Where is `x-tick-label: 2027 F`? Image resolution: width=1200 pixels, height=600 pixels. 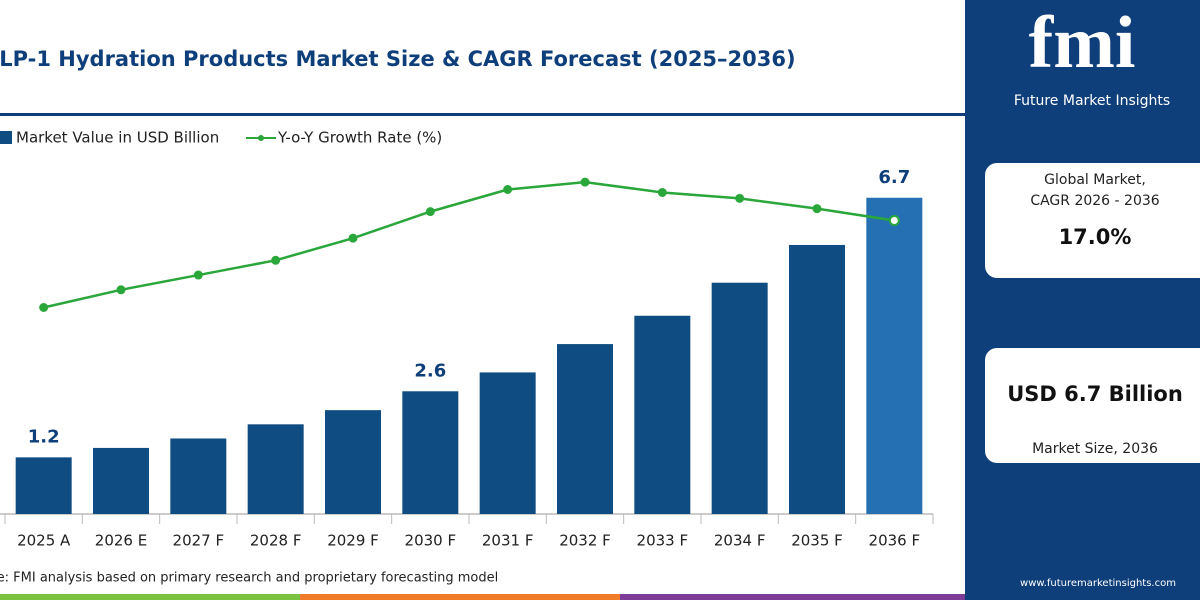 x-tick-label: 2027 F is located at coordinates (199, 541).